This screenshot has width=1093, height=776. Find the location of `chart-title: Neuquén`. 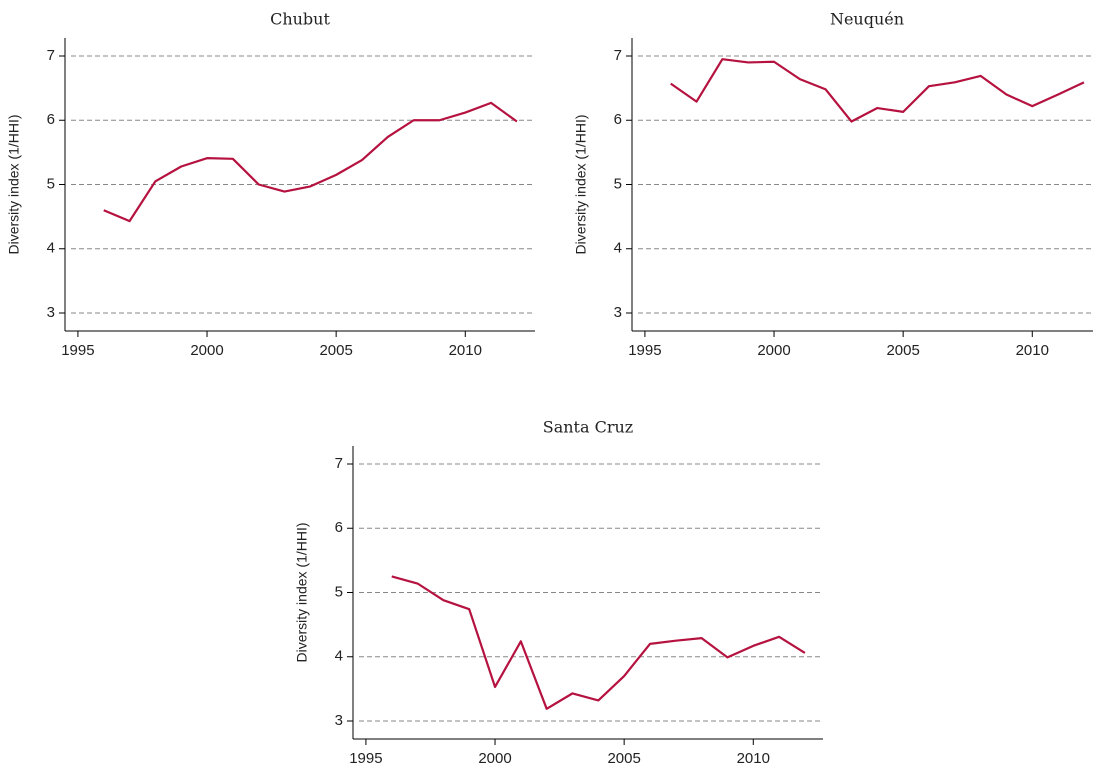

chart-title: Neuquén is located at coordinates (867, 19).